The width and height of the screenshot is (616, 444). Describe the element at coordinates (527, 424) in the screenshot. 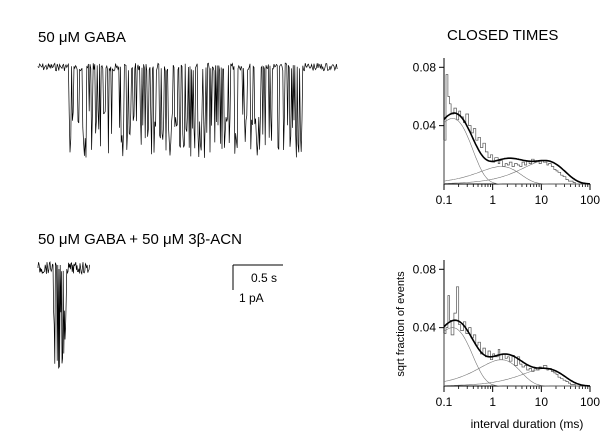

I see `x-axis-label: interval duration (ms)` at that location.